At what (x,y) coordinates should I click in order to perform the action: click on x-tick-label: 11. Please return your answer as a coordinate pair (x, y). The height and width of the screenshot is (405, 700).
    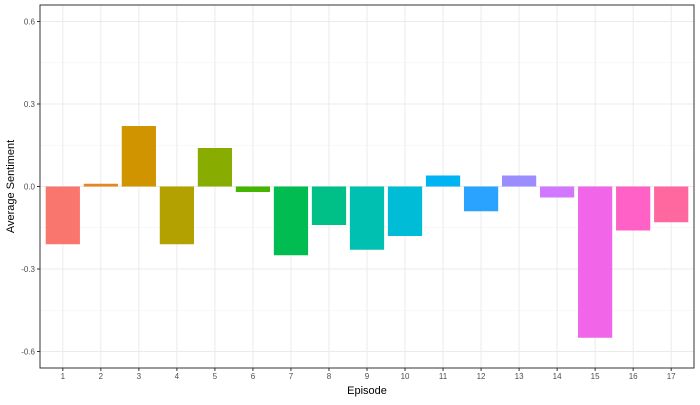
    Looking at the image, I should click on (443, 376).